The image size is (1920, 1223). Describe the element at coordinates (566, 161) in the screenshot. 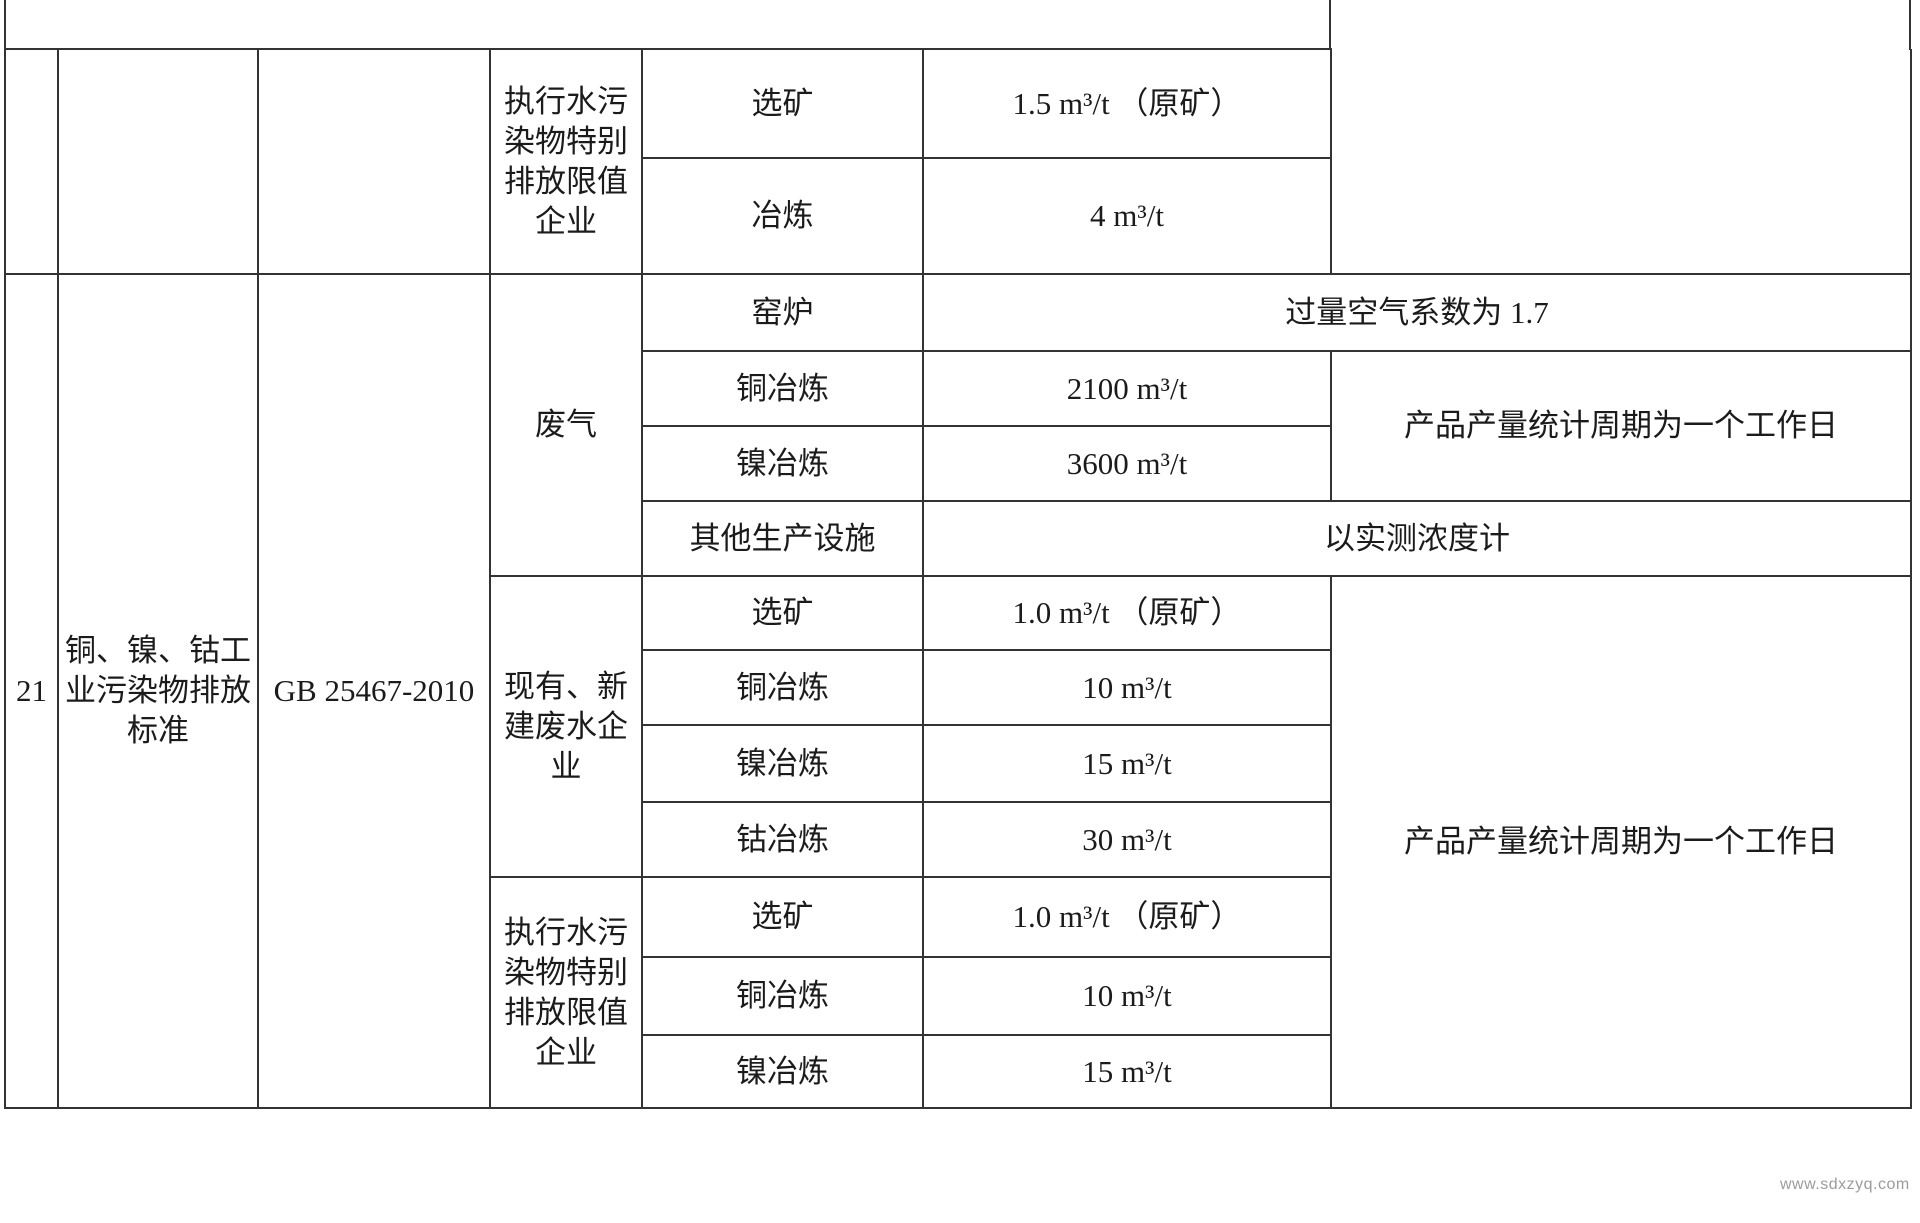

I see `category-cell-special-prev: 执行水污 染物特别 排放限值 企业` at that location.